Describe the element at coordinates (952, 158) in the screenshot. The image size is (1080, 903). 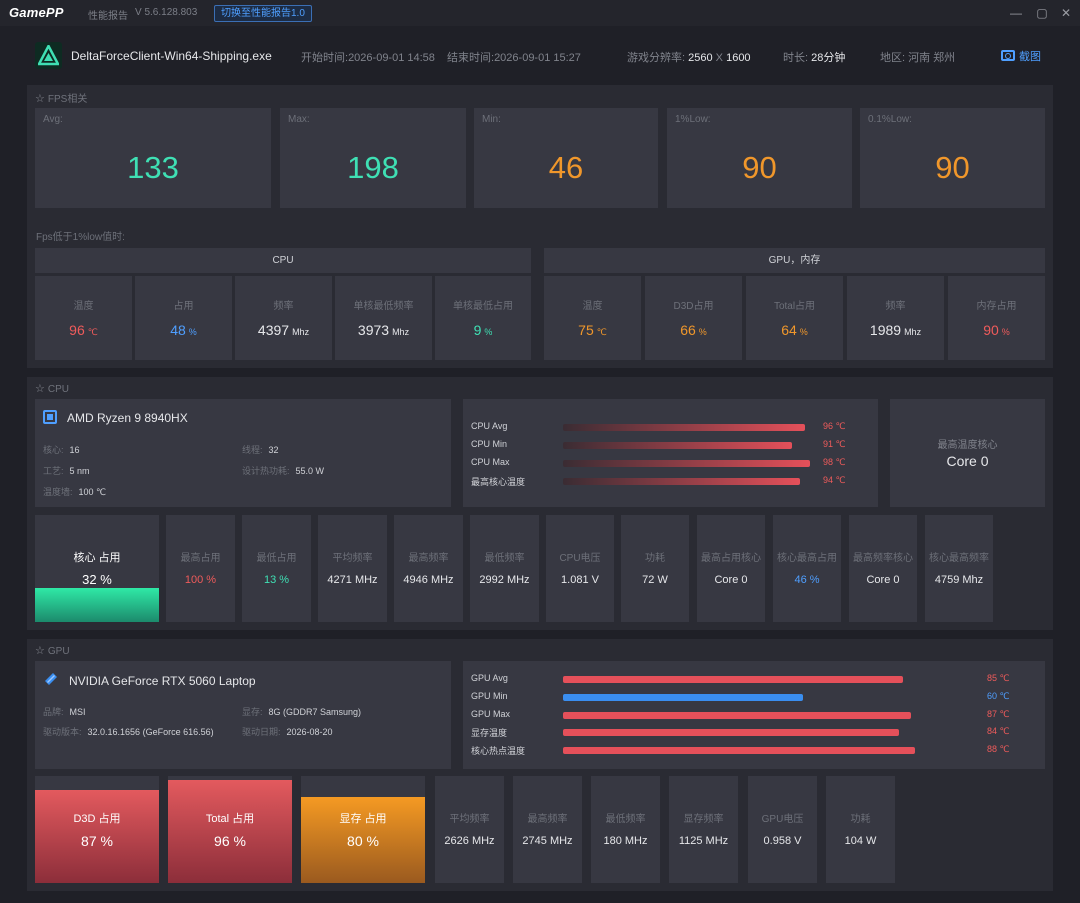
I see `fps-01low-card: 0.1%Low: 90` at that location.